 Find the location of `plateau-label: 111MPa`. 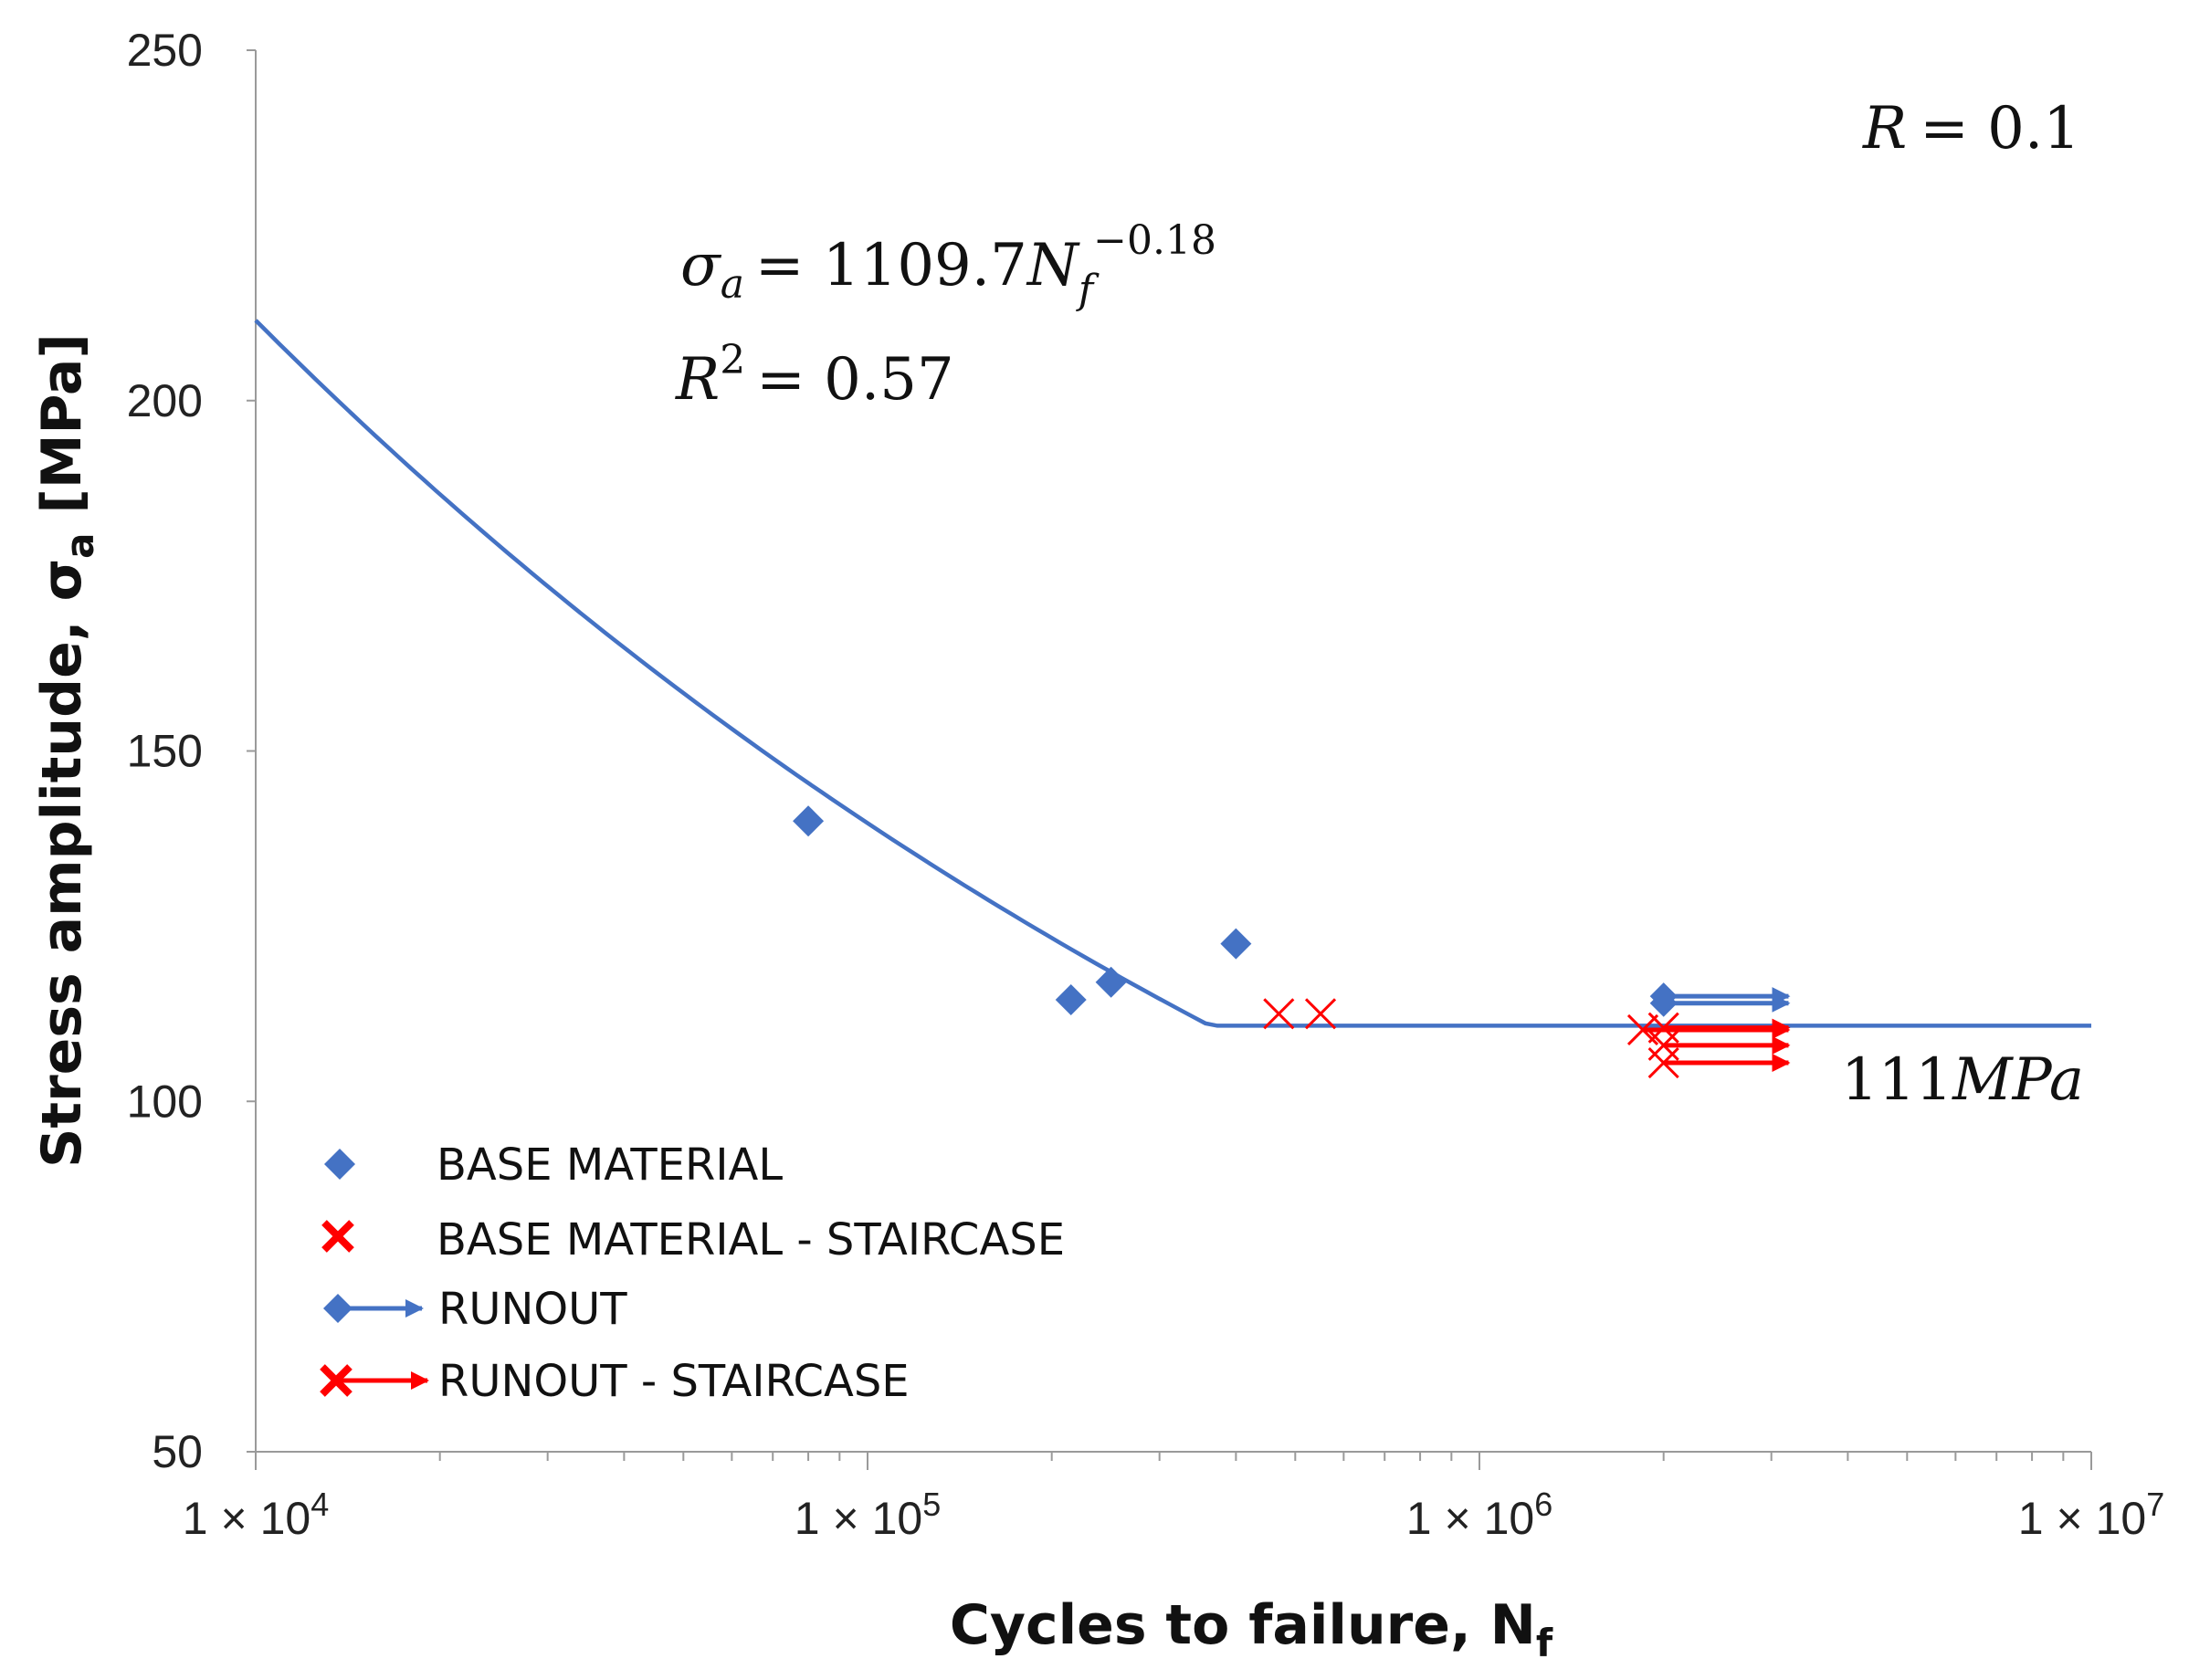

plateau-label: 111MPa is located at coordinates (1963, 1080).